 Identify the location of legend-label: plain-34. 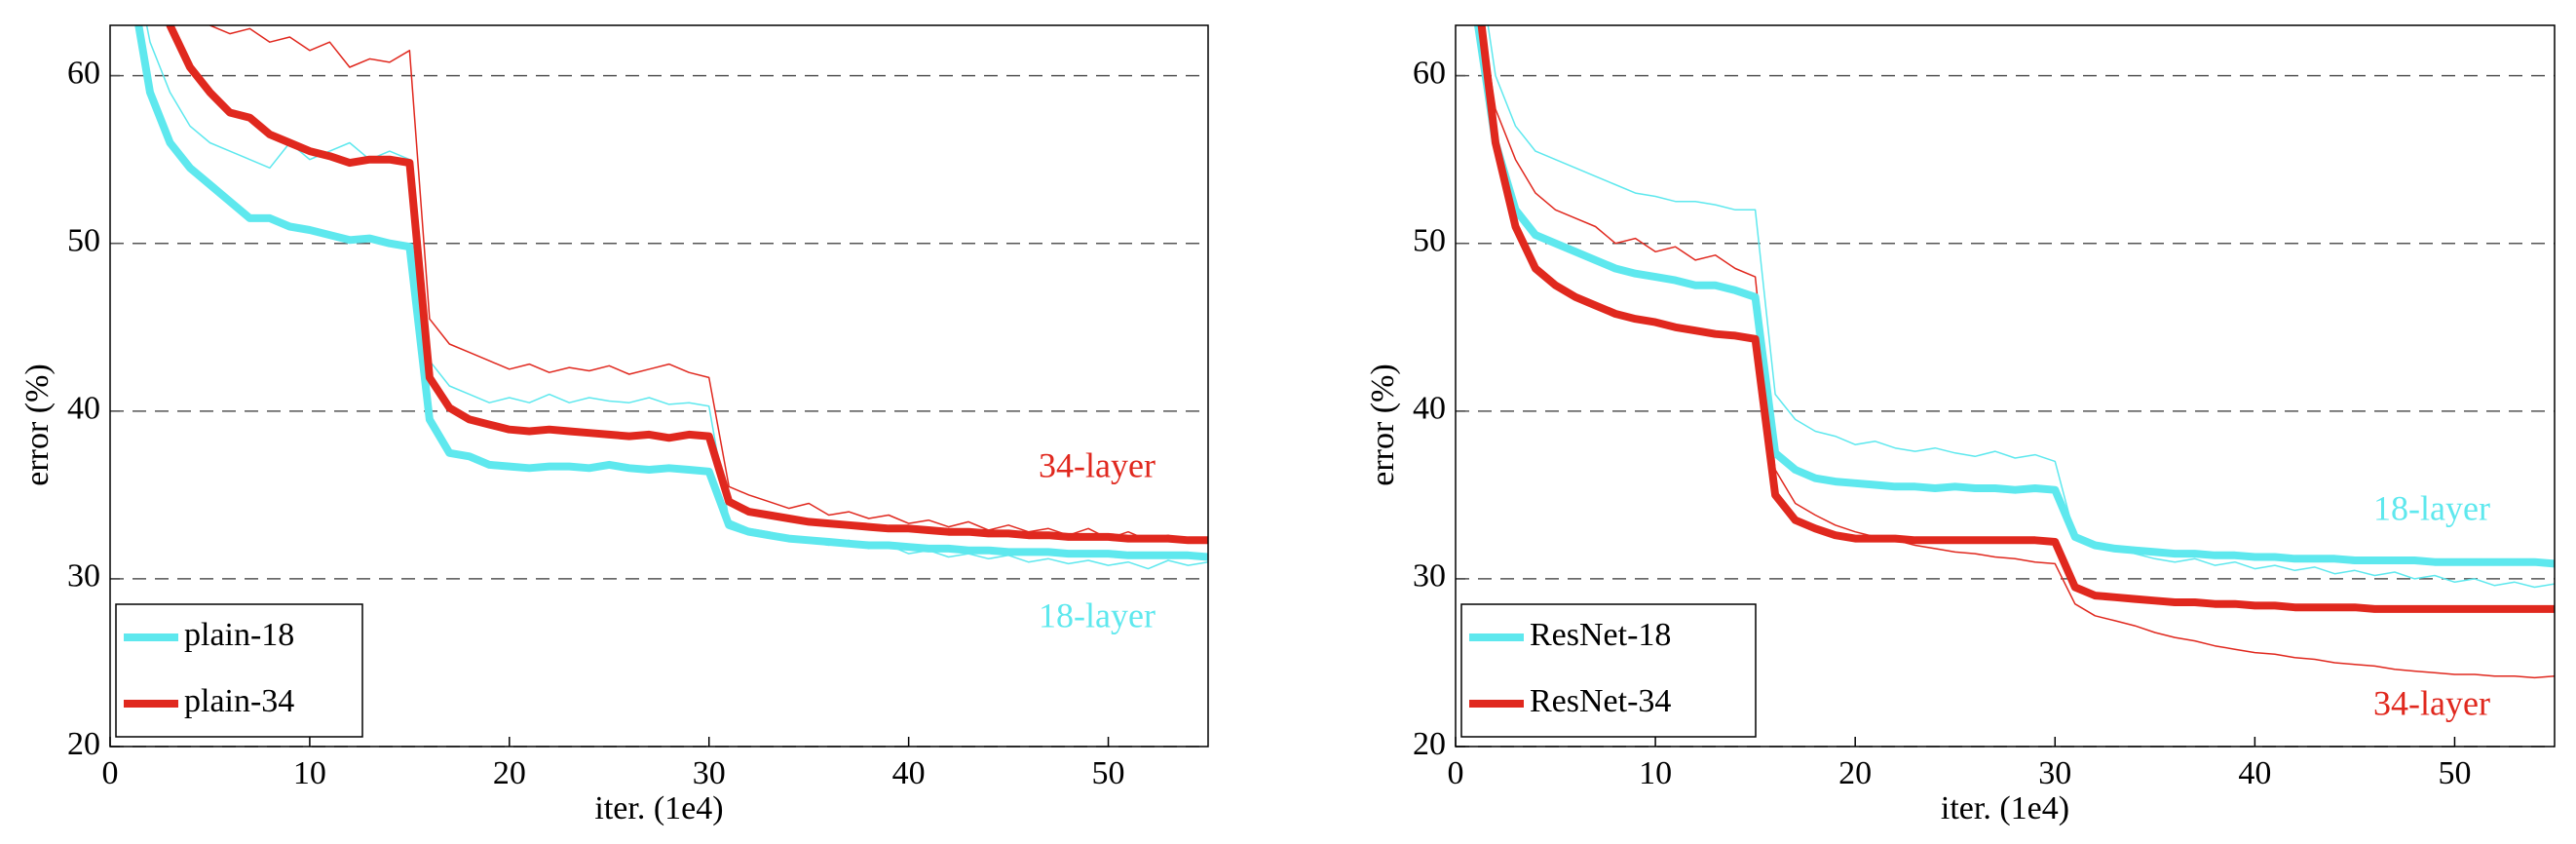
(239, 701).